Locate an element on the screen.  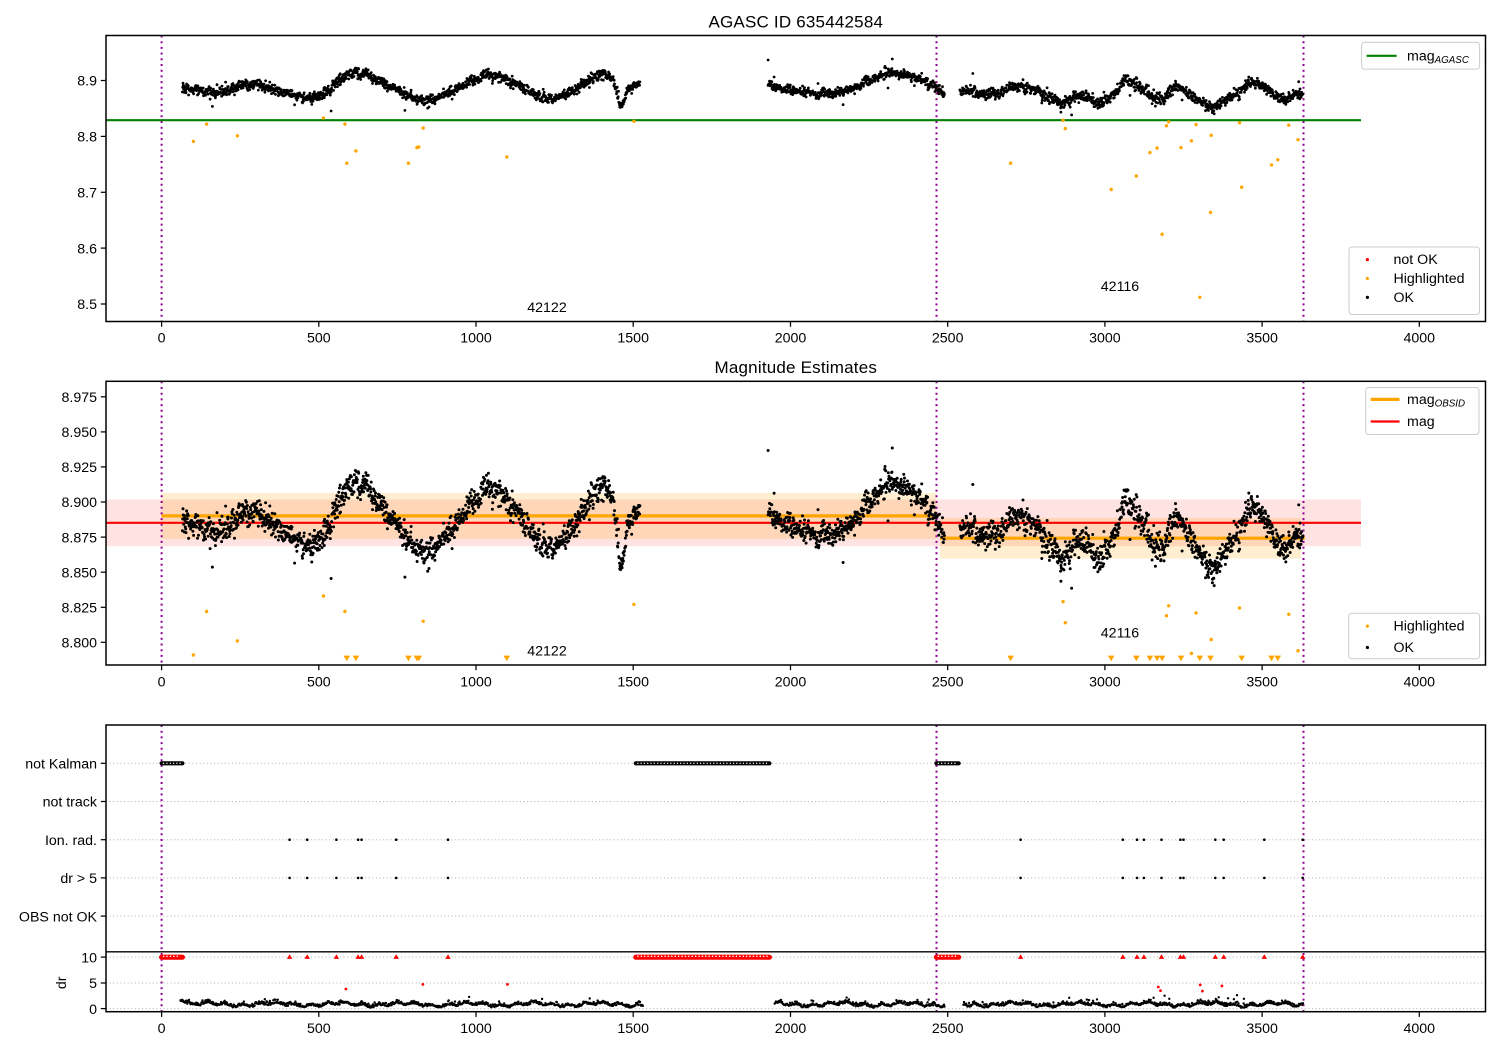
svg-text: not OK is located at coordinates (1416, 260).